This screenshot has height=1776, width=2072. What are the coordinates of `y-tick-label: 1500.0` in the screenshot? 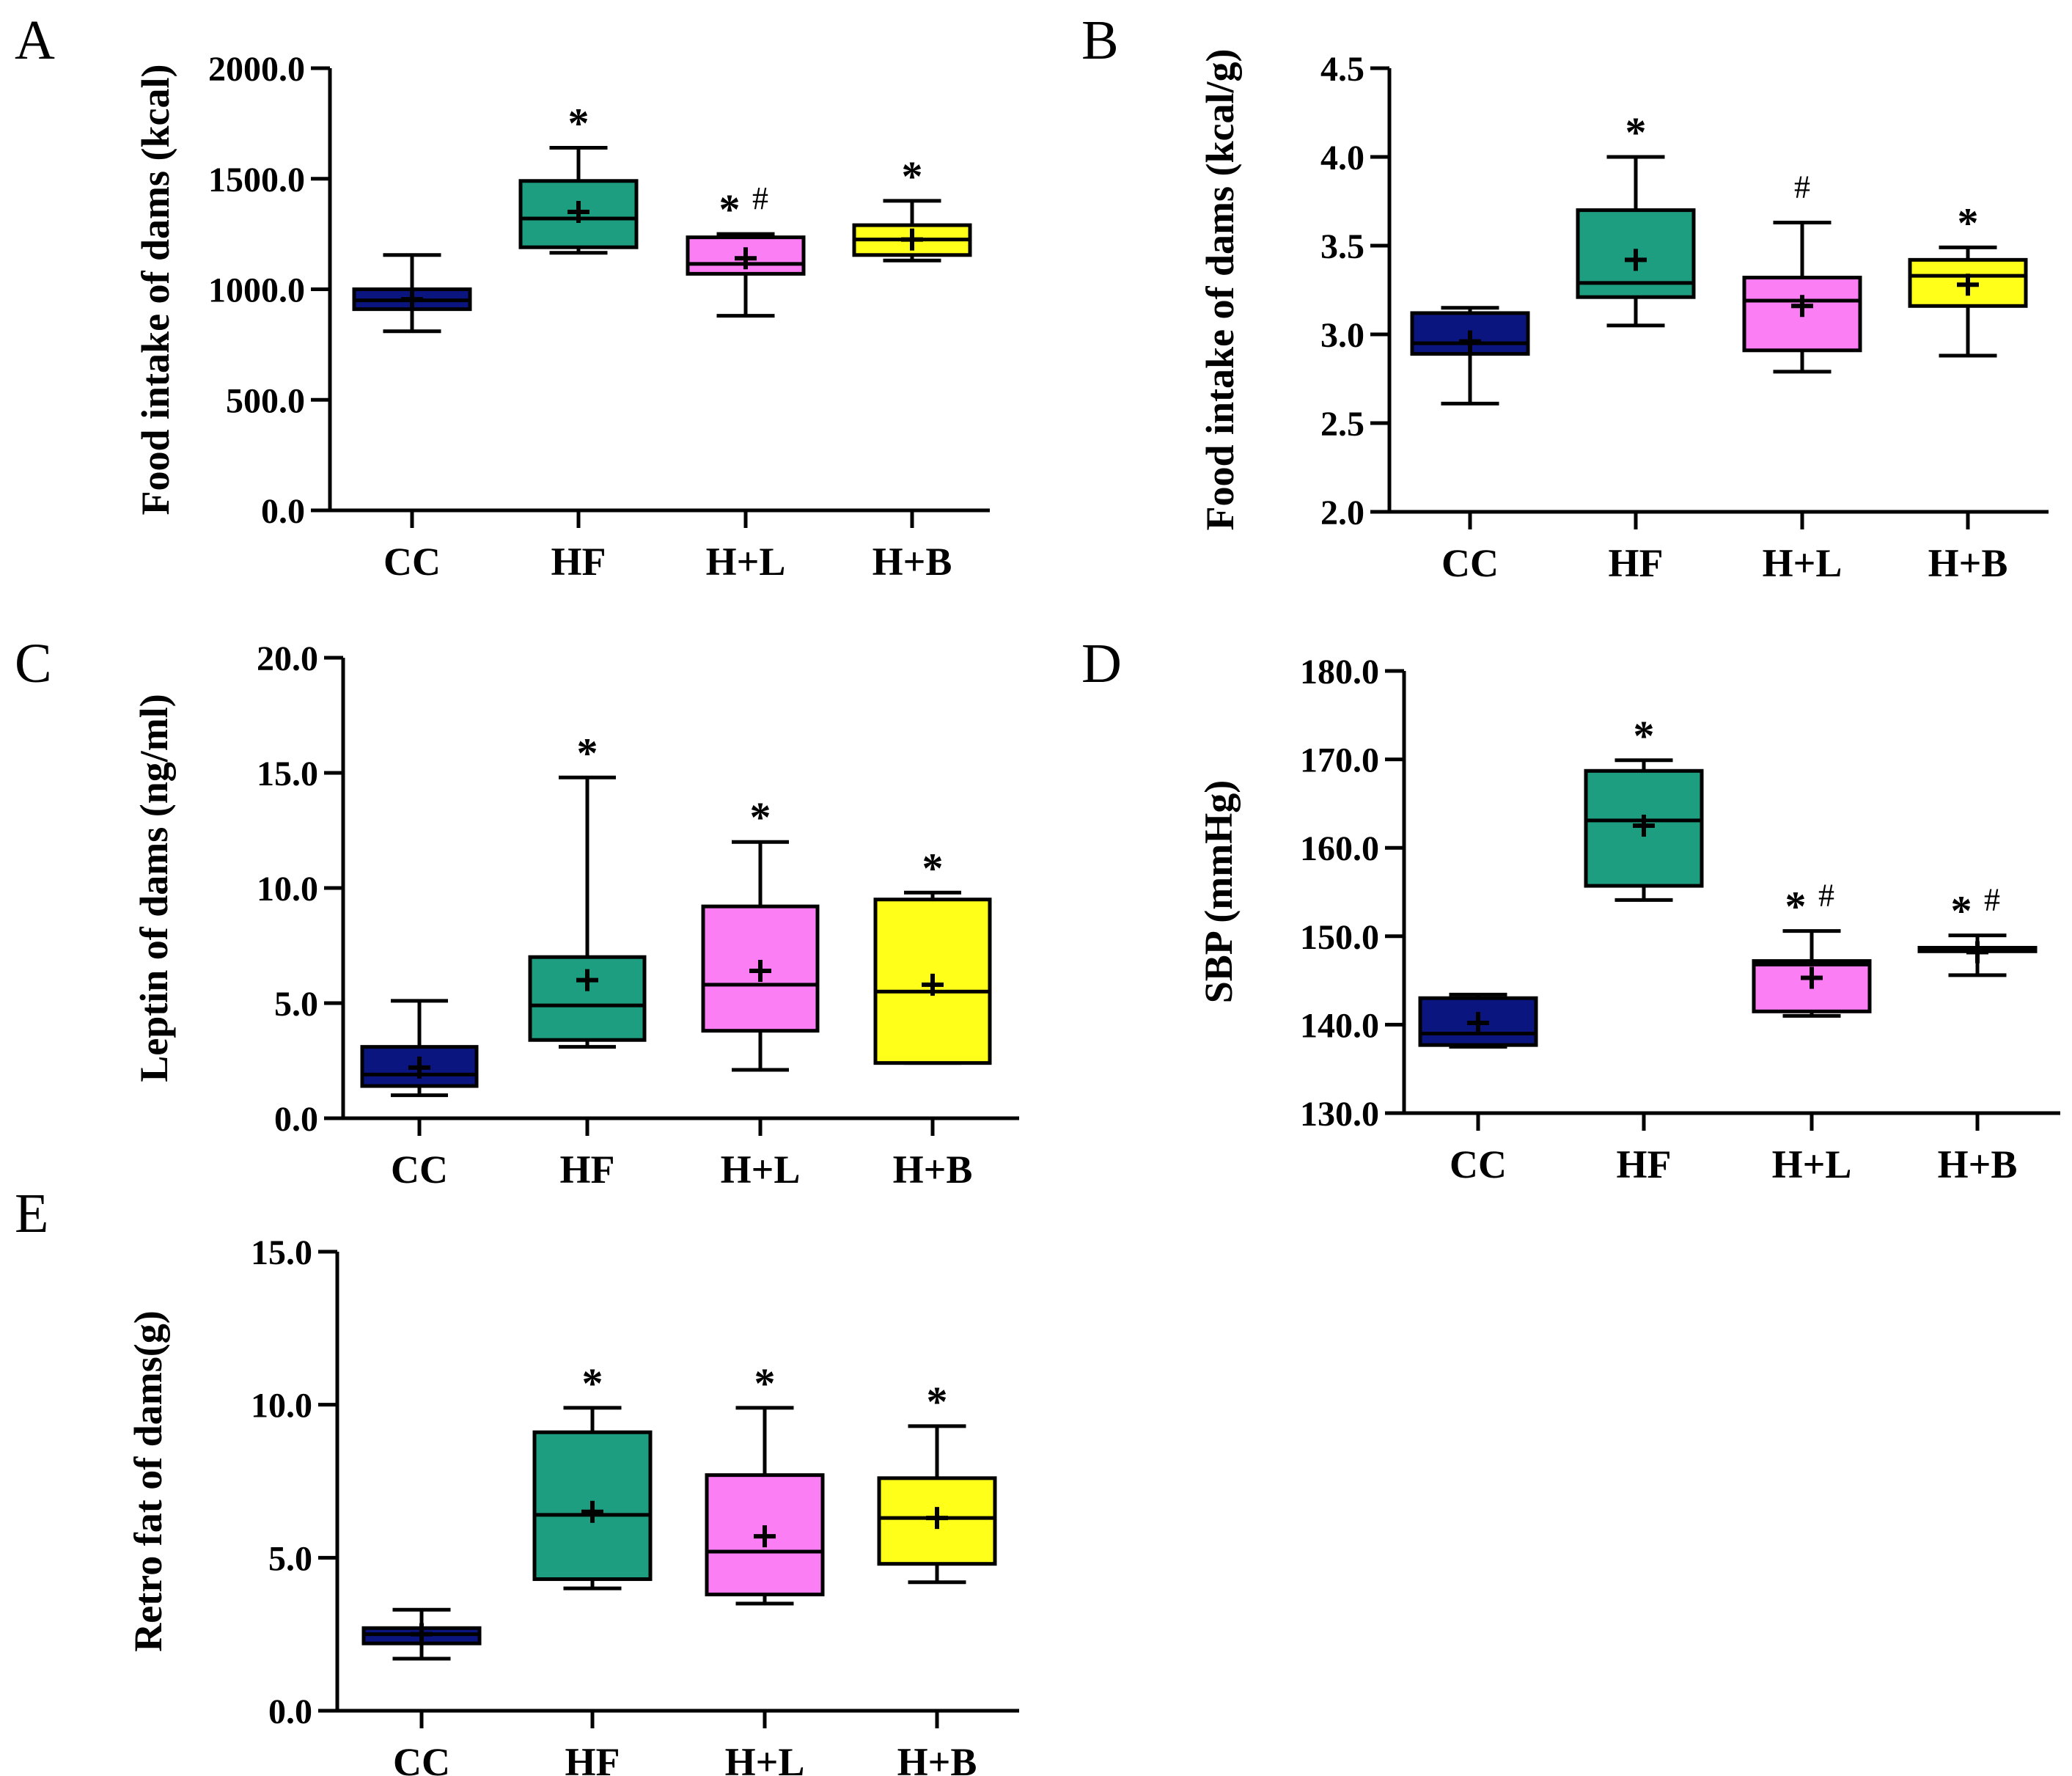 It's located at (257, 180).